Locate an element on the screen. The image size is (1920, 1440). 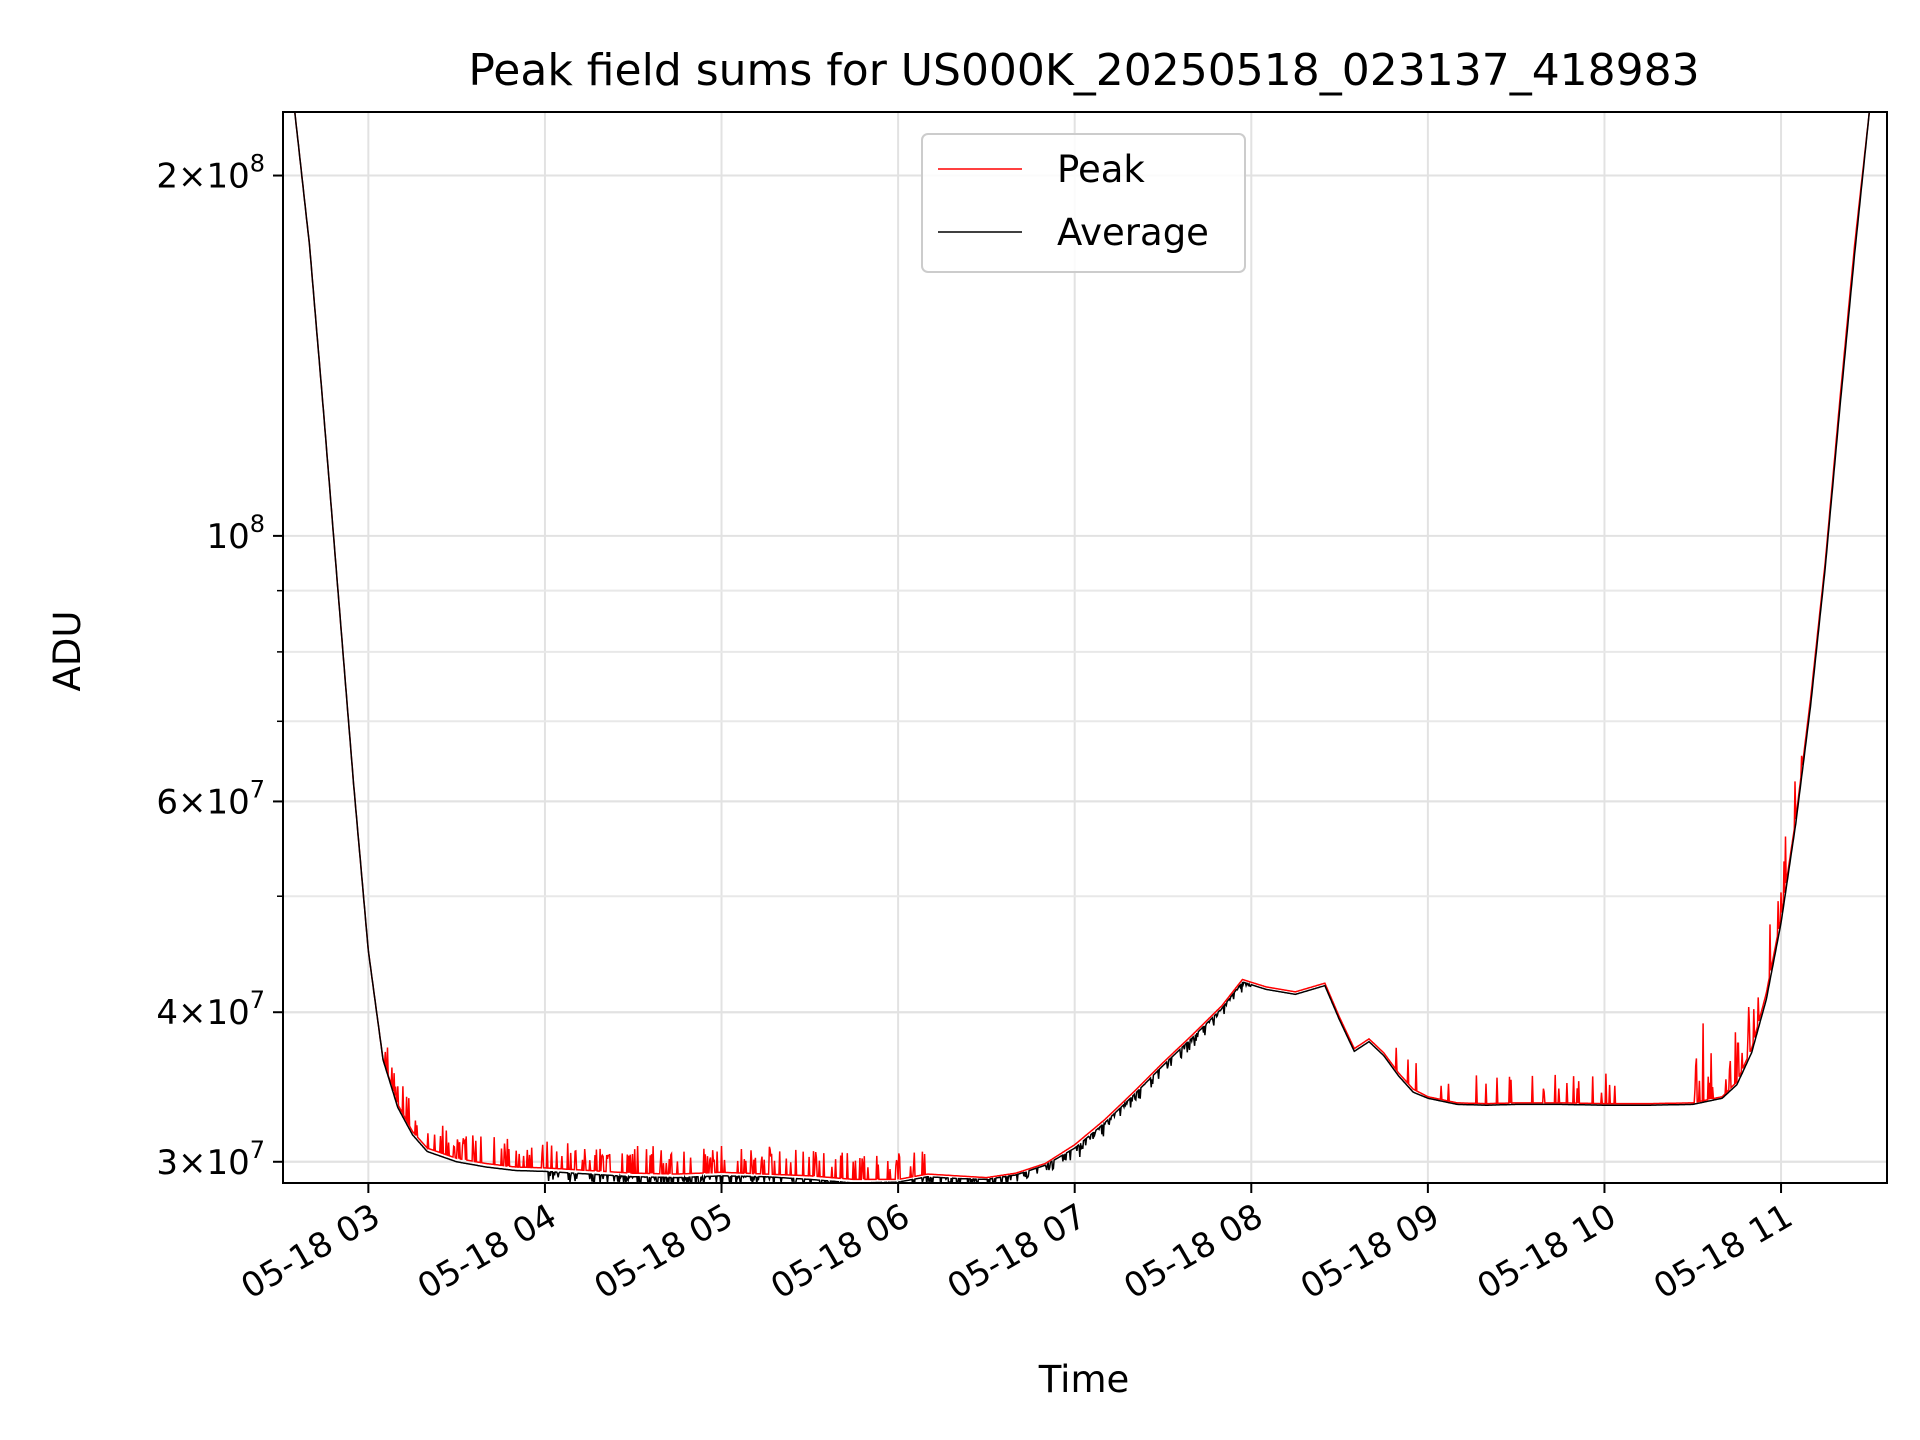
y-tick-label: 2×108 is located at coordinates (210, 173).